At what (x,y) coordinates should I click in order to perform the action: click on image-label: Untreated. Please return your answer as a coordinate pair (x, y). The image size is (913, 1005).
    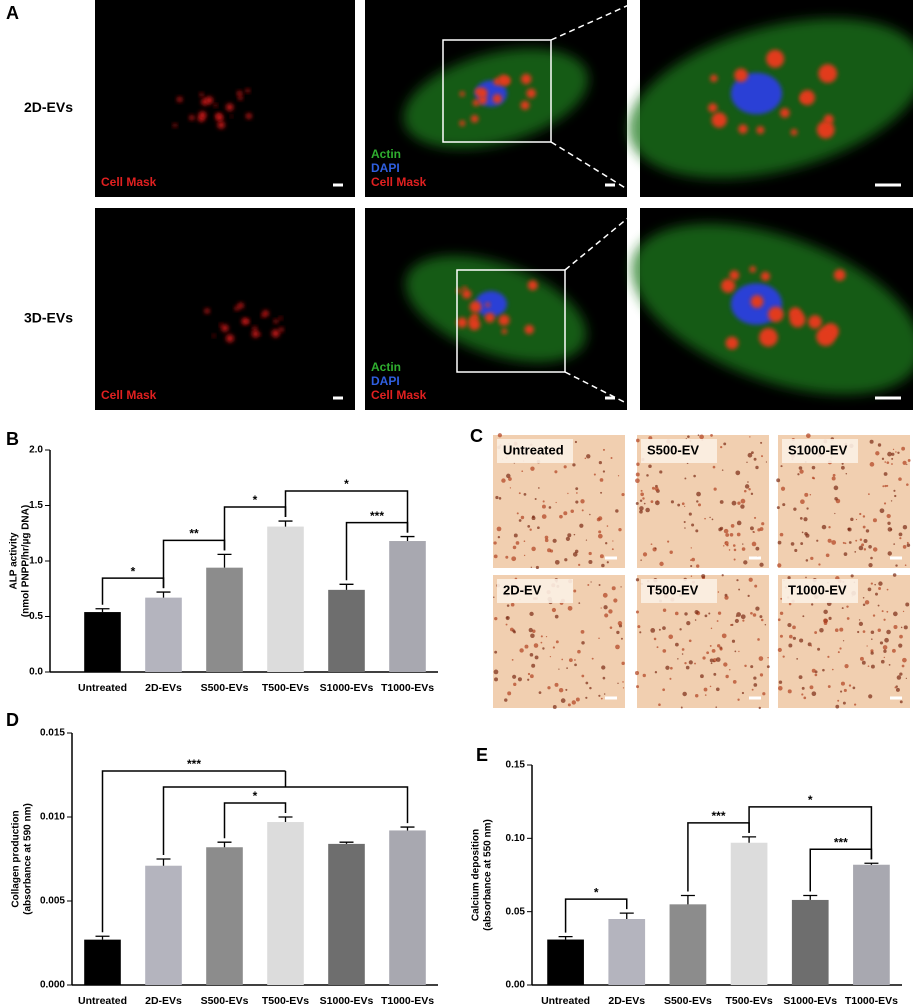
    Looking at the image, I should click on (533, 449).